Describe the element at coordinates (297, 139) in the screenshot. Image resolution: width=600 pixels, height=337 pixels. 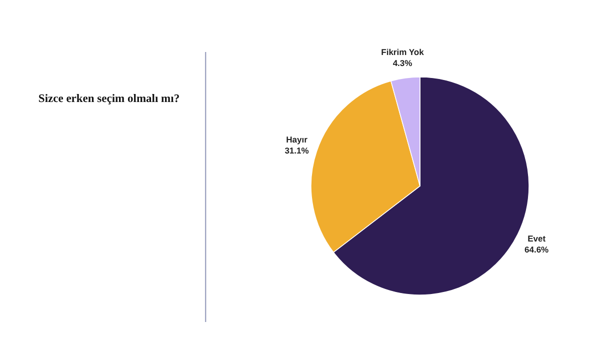
I see `slice-label: Hayır` at that location.